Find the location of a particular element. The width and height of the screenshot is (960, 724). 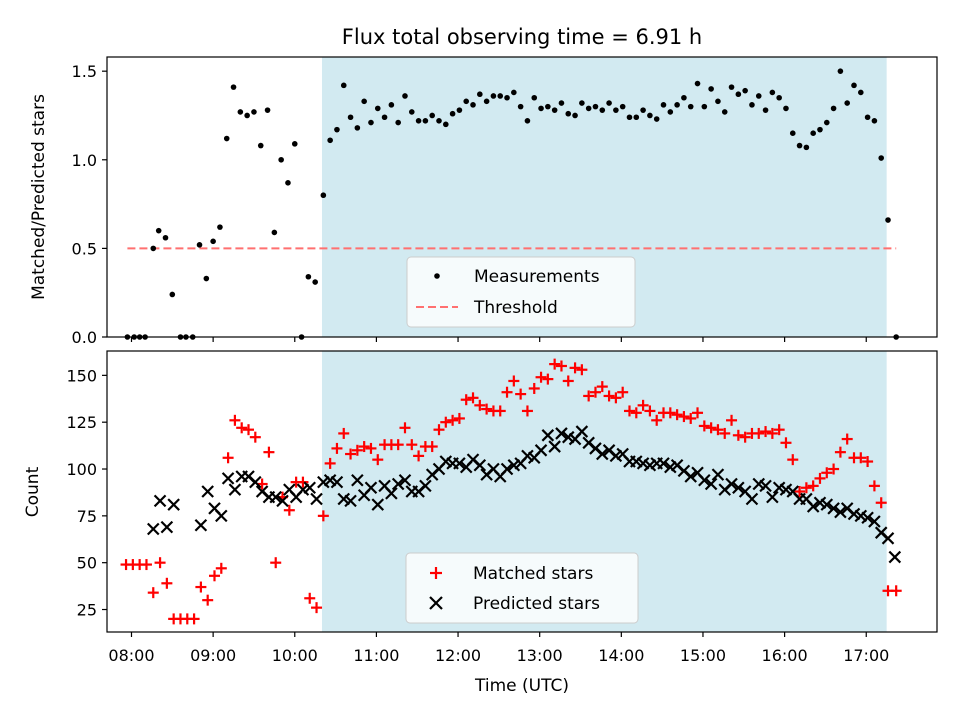

y-tick-label: 100 is located at coordinates (81, 469).